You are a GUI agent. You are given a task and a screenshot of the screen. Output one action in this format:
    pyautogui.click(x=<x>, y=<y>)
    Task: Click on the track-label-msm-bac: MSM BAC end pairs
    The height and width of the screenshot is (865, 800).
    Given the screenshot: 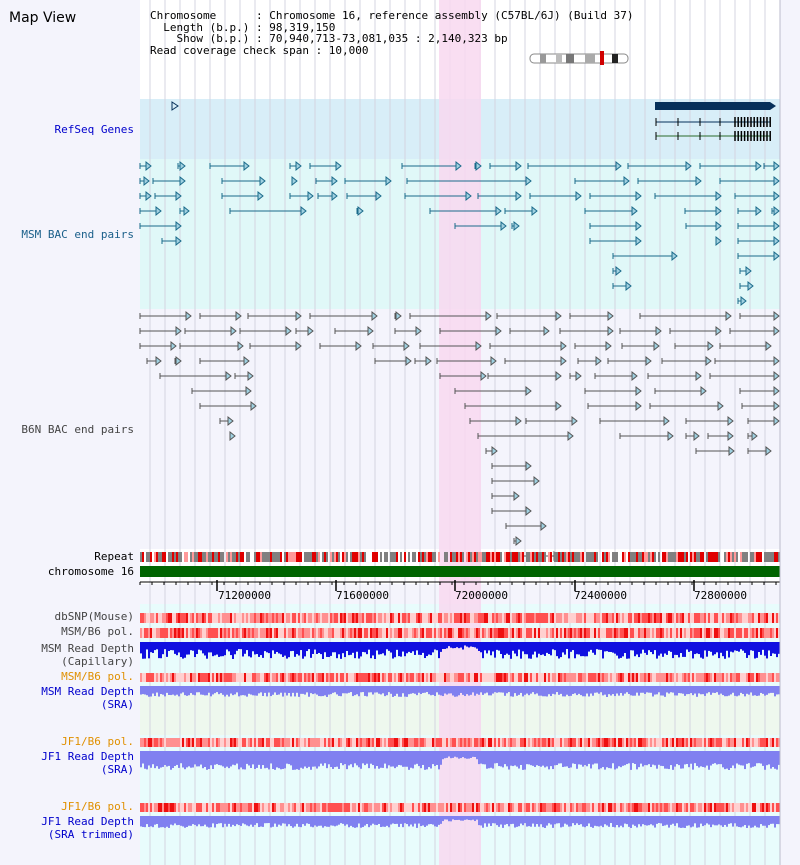 What is the action you would take?
    pyautogui.click(x=77, y=234)
    